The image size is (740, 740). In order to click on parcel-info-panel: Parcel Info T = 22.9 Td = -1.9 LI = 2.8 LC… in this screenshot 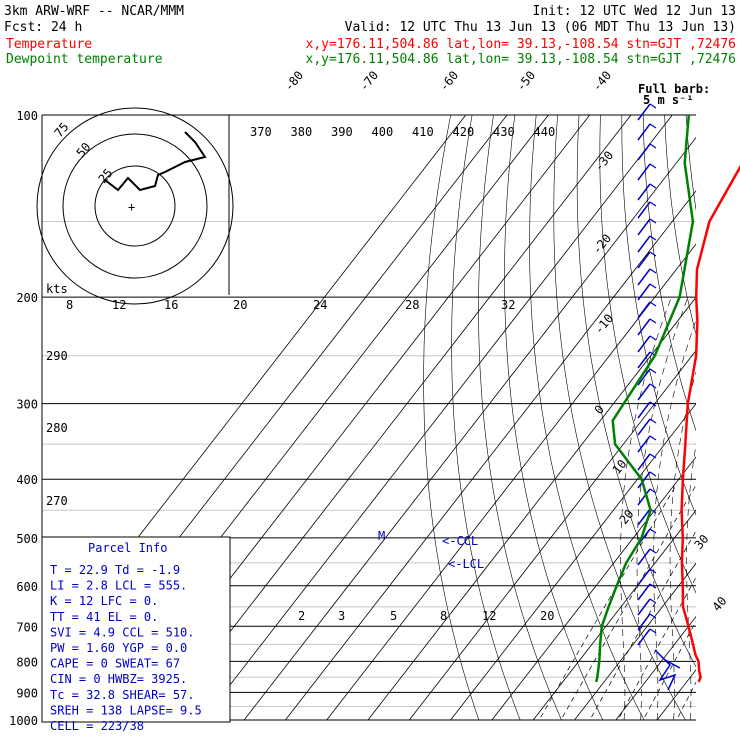, I will do `click(136, 634)`.